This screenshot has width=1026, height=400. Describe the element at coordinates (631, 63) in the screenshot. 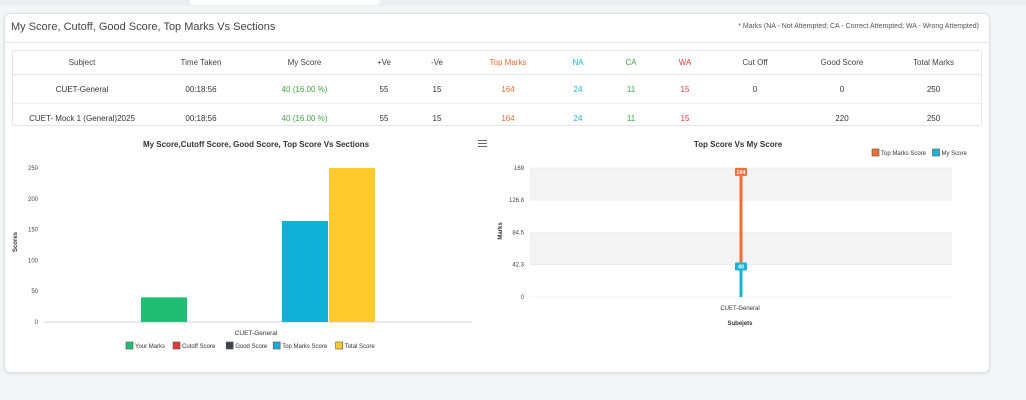

I see `col-ca: CA` at that location.